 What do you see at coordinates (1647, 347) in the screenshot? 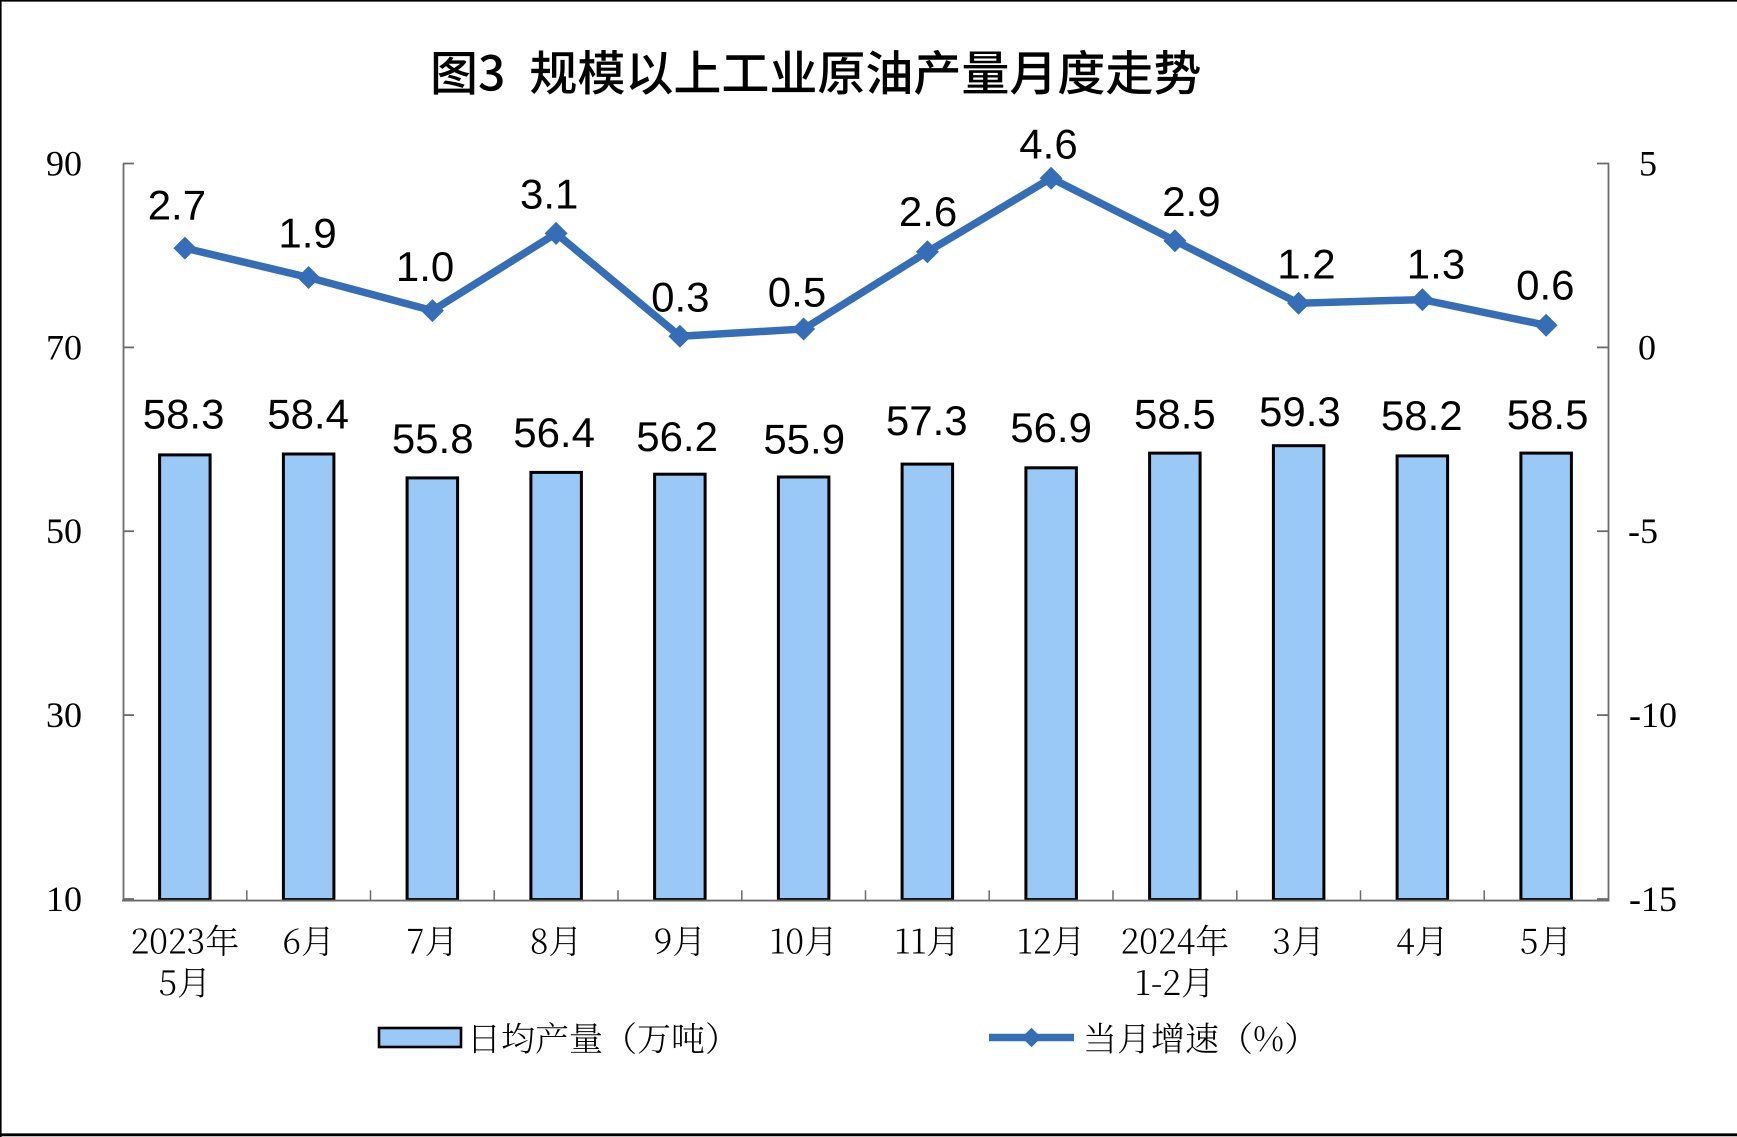
I see `svg-text: 0` at bounding box center [1647, 347].